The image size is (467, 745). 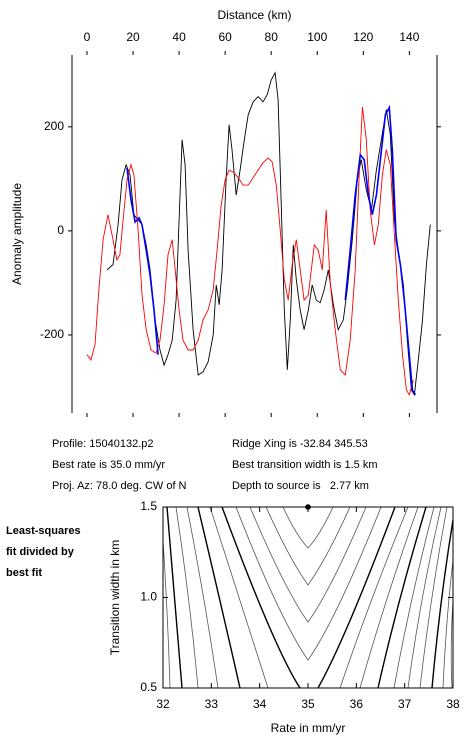 I want to click on annotation: Best rate is 35.0 mm/yr, so click(x=108, y=465).